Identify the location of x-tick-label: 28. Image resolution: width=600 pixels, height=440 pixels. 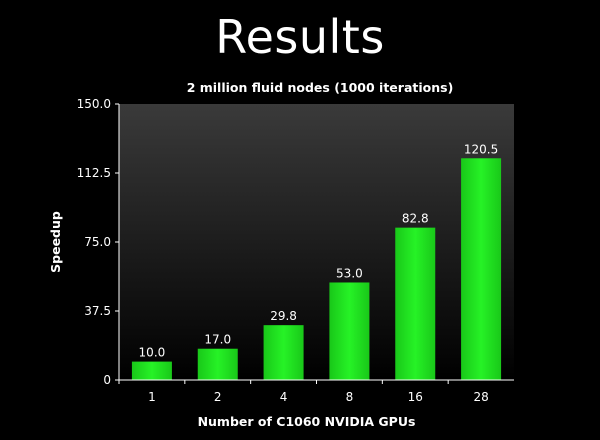
(480, 397).